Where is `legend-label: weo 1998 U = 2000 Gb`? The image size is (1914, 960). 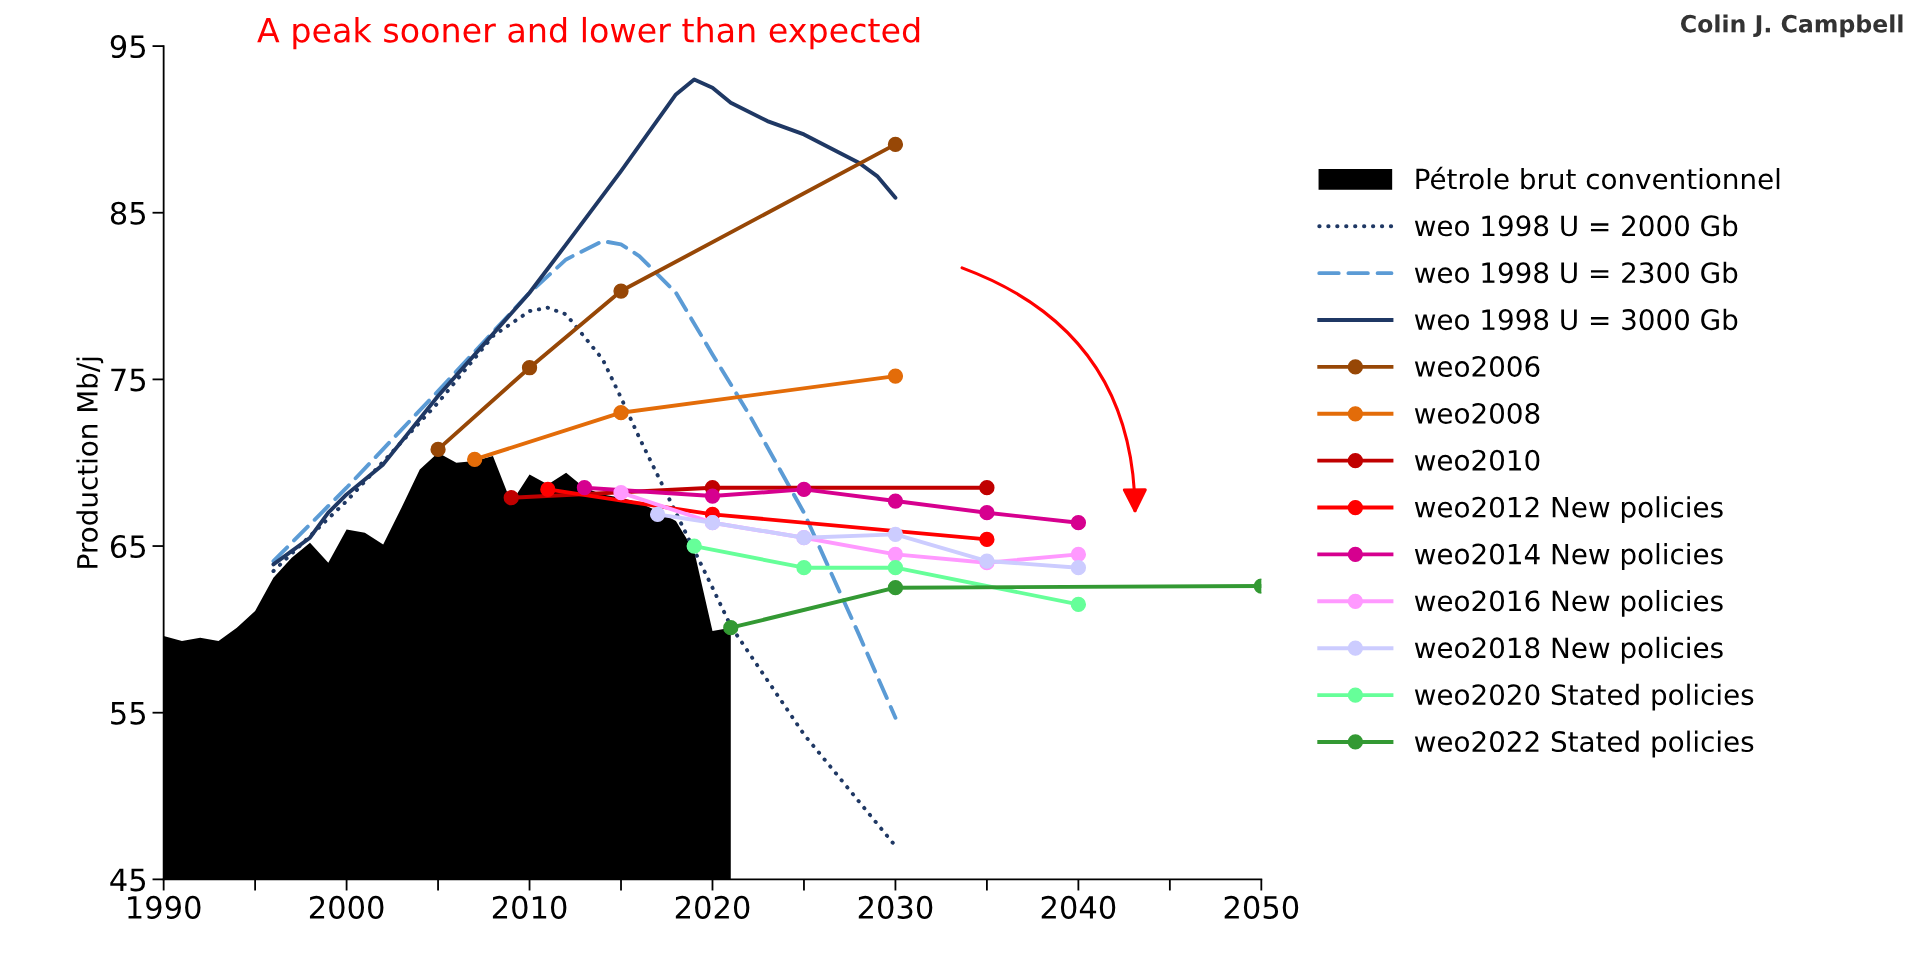 legend-label: weo 1998 U = 2000 Gb is located at coordinates (1576, 225).